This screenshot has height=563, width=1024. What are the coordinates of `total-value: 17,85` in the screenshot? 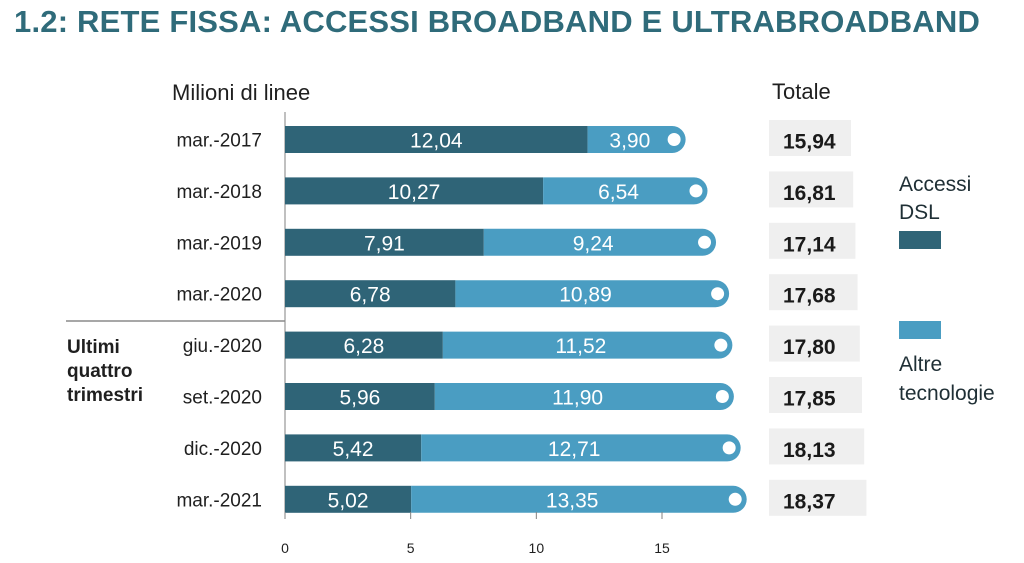 It's located at (809, 399).